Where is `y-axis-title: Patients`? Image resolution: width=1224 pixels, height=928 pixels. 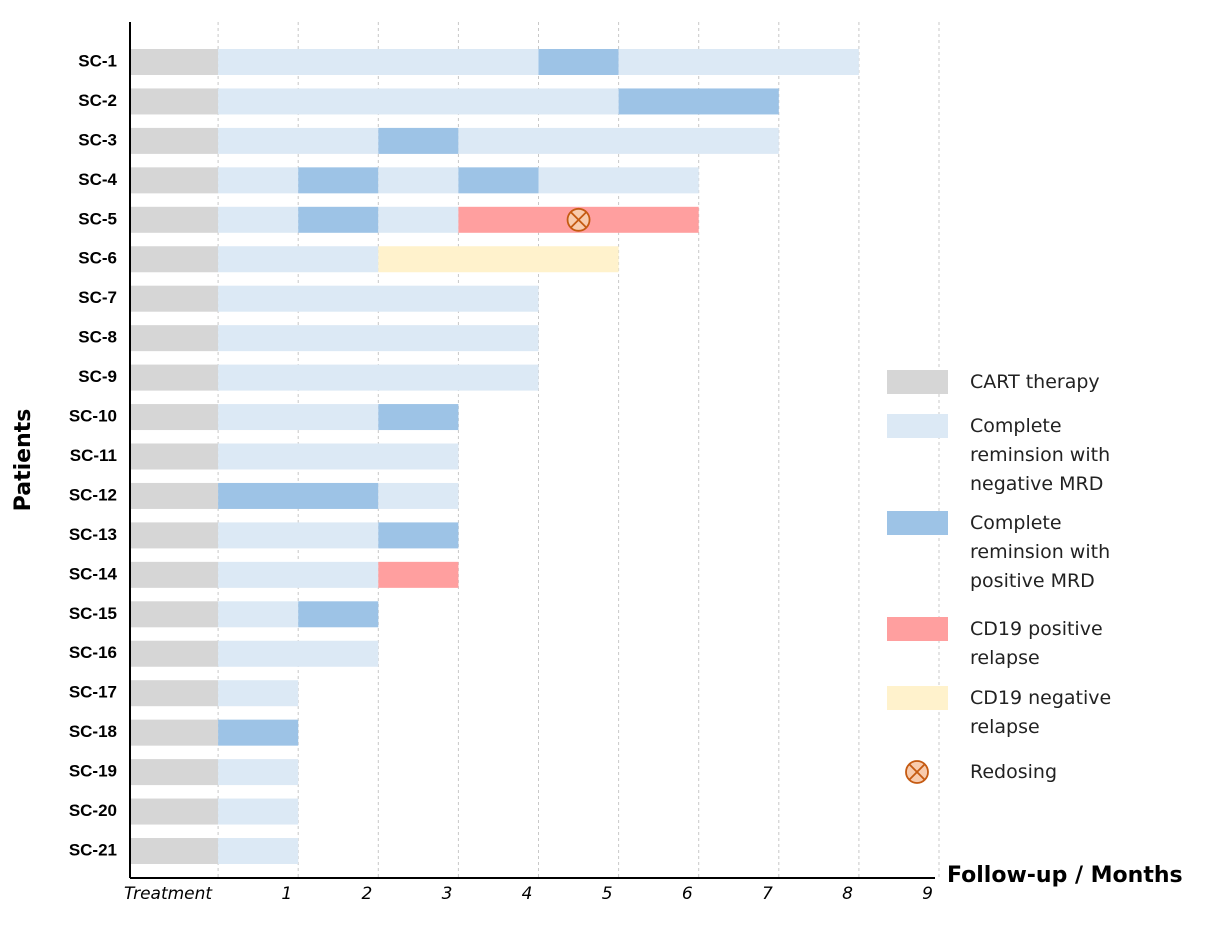 y-axis-title: Patients is located at coordinates (23, 460).